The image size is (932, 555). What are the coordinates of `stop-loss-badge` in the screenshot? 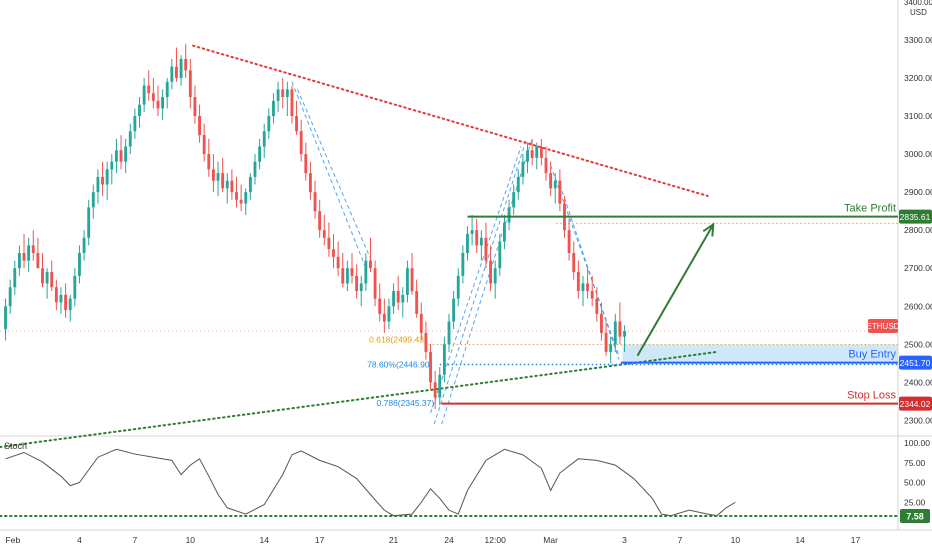 It's located at (915, 403).